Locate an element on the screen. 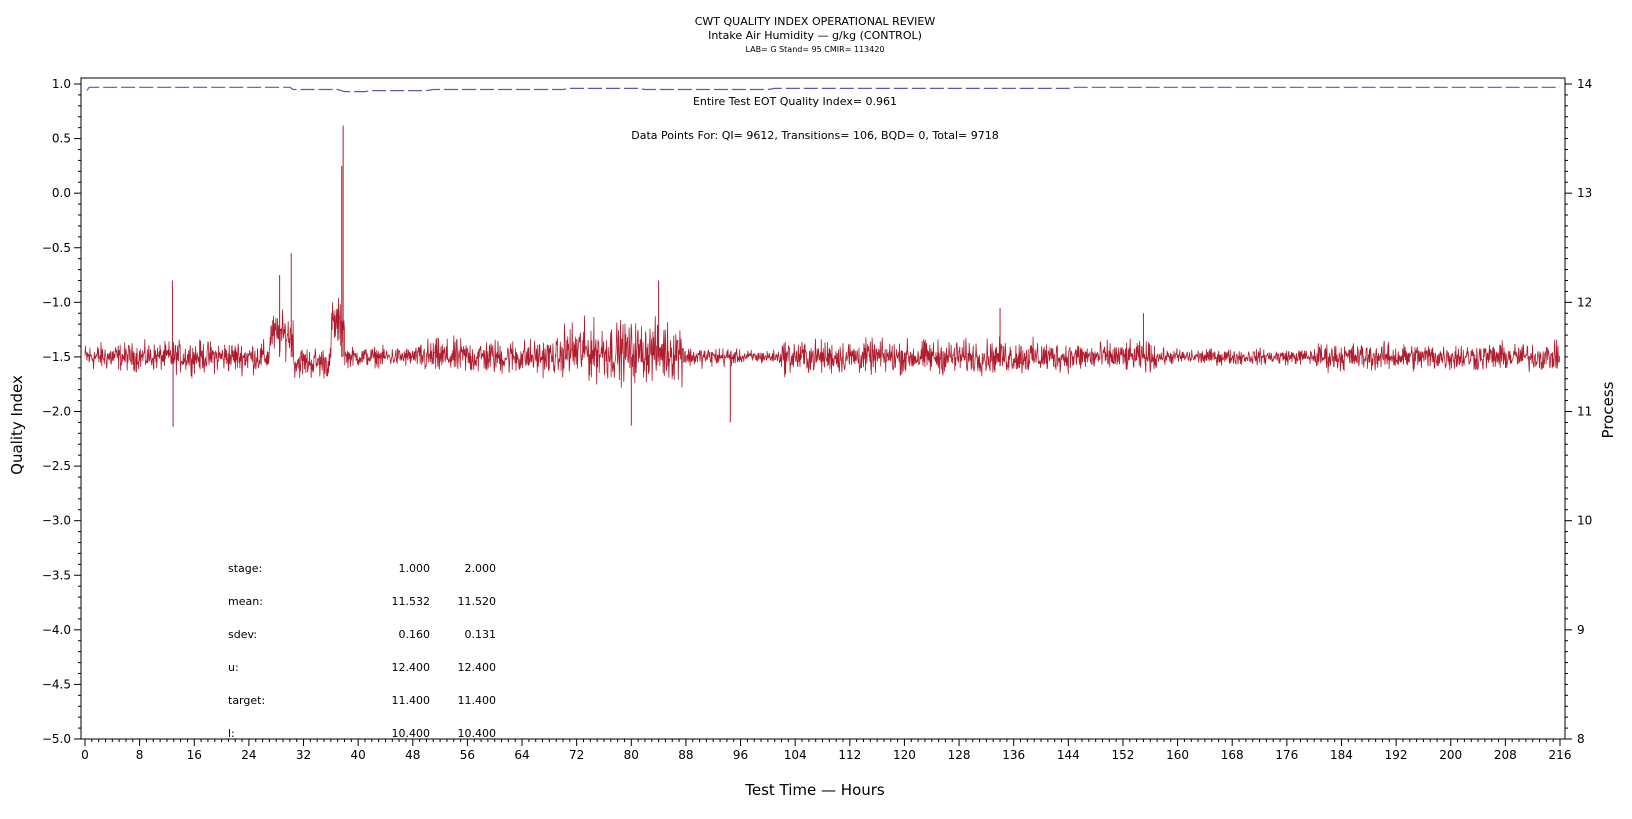 This screenshot has height=819, width=1632. stats-label: stage: is located at coordinates (245, 568).